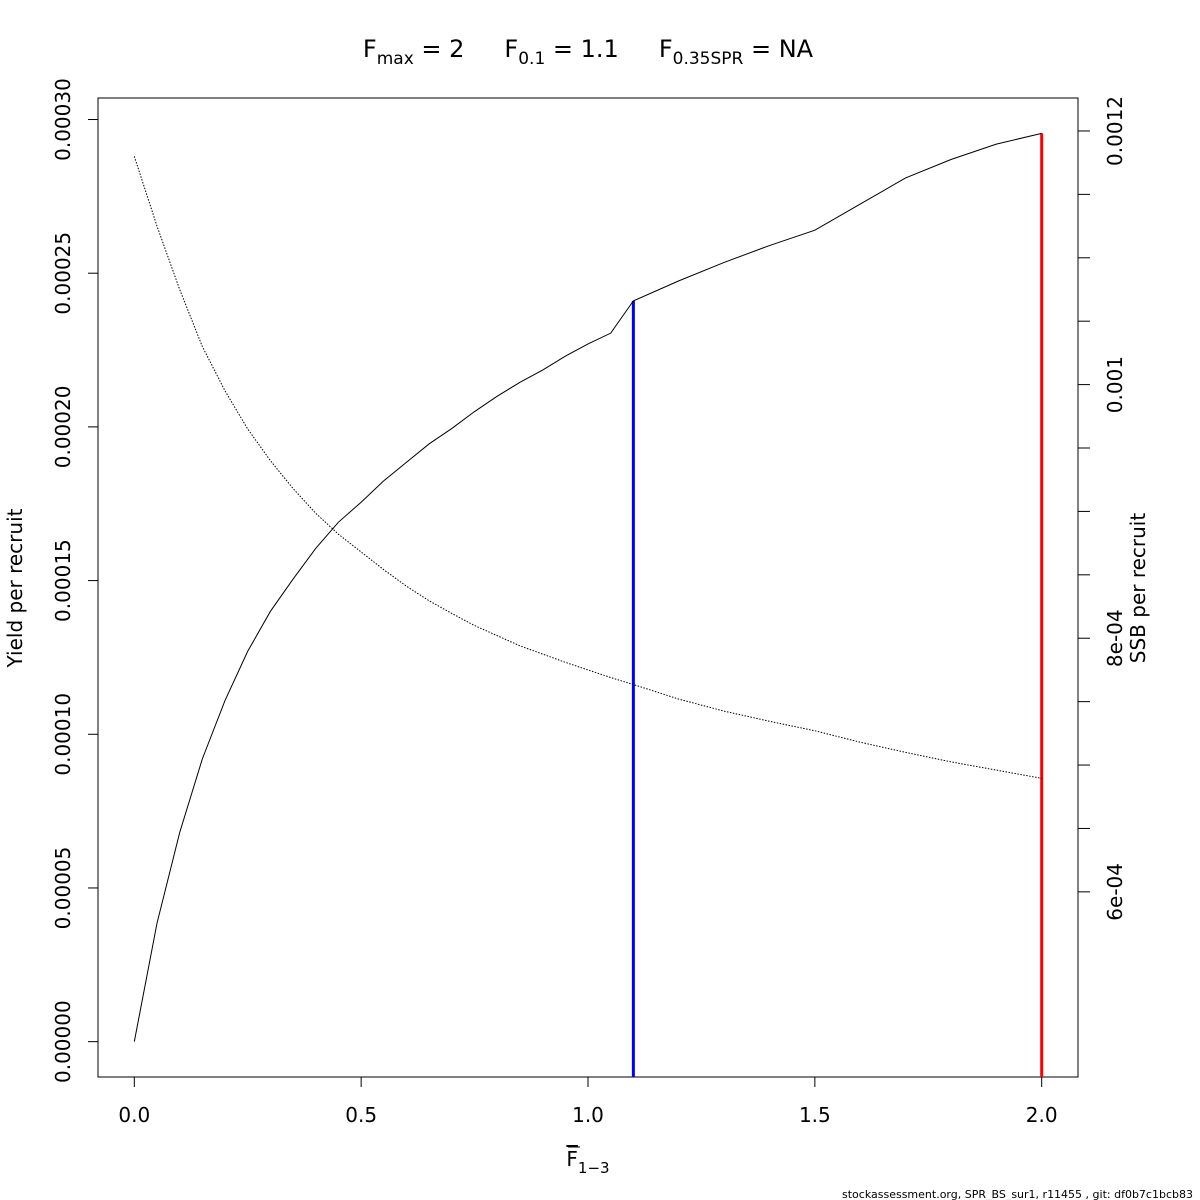 This screenshot has height=1200, width=1200. I want to click on x-label-text: F1−3, so click(587, 1162).